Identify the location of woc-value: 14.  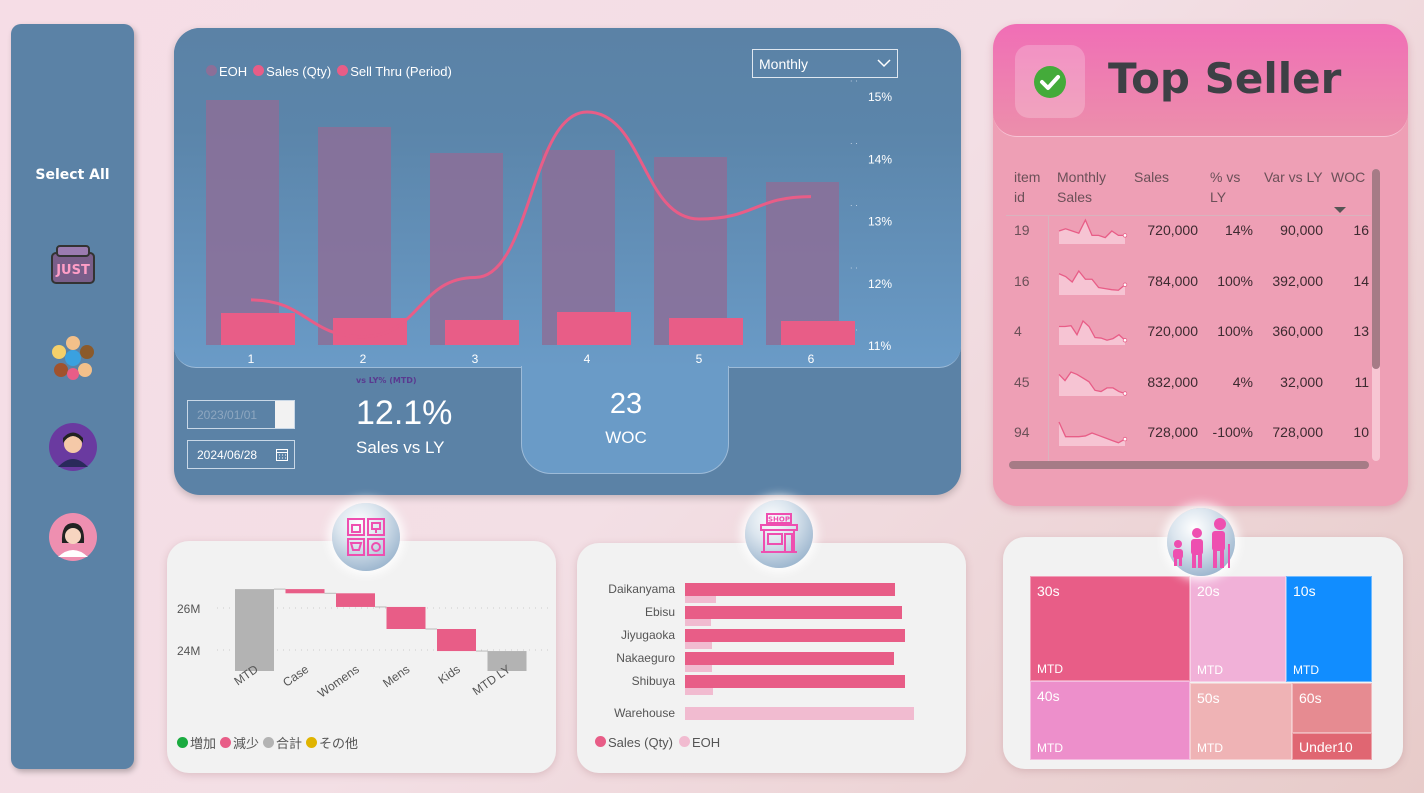
(1361, 280).